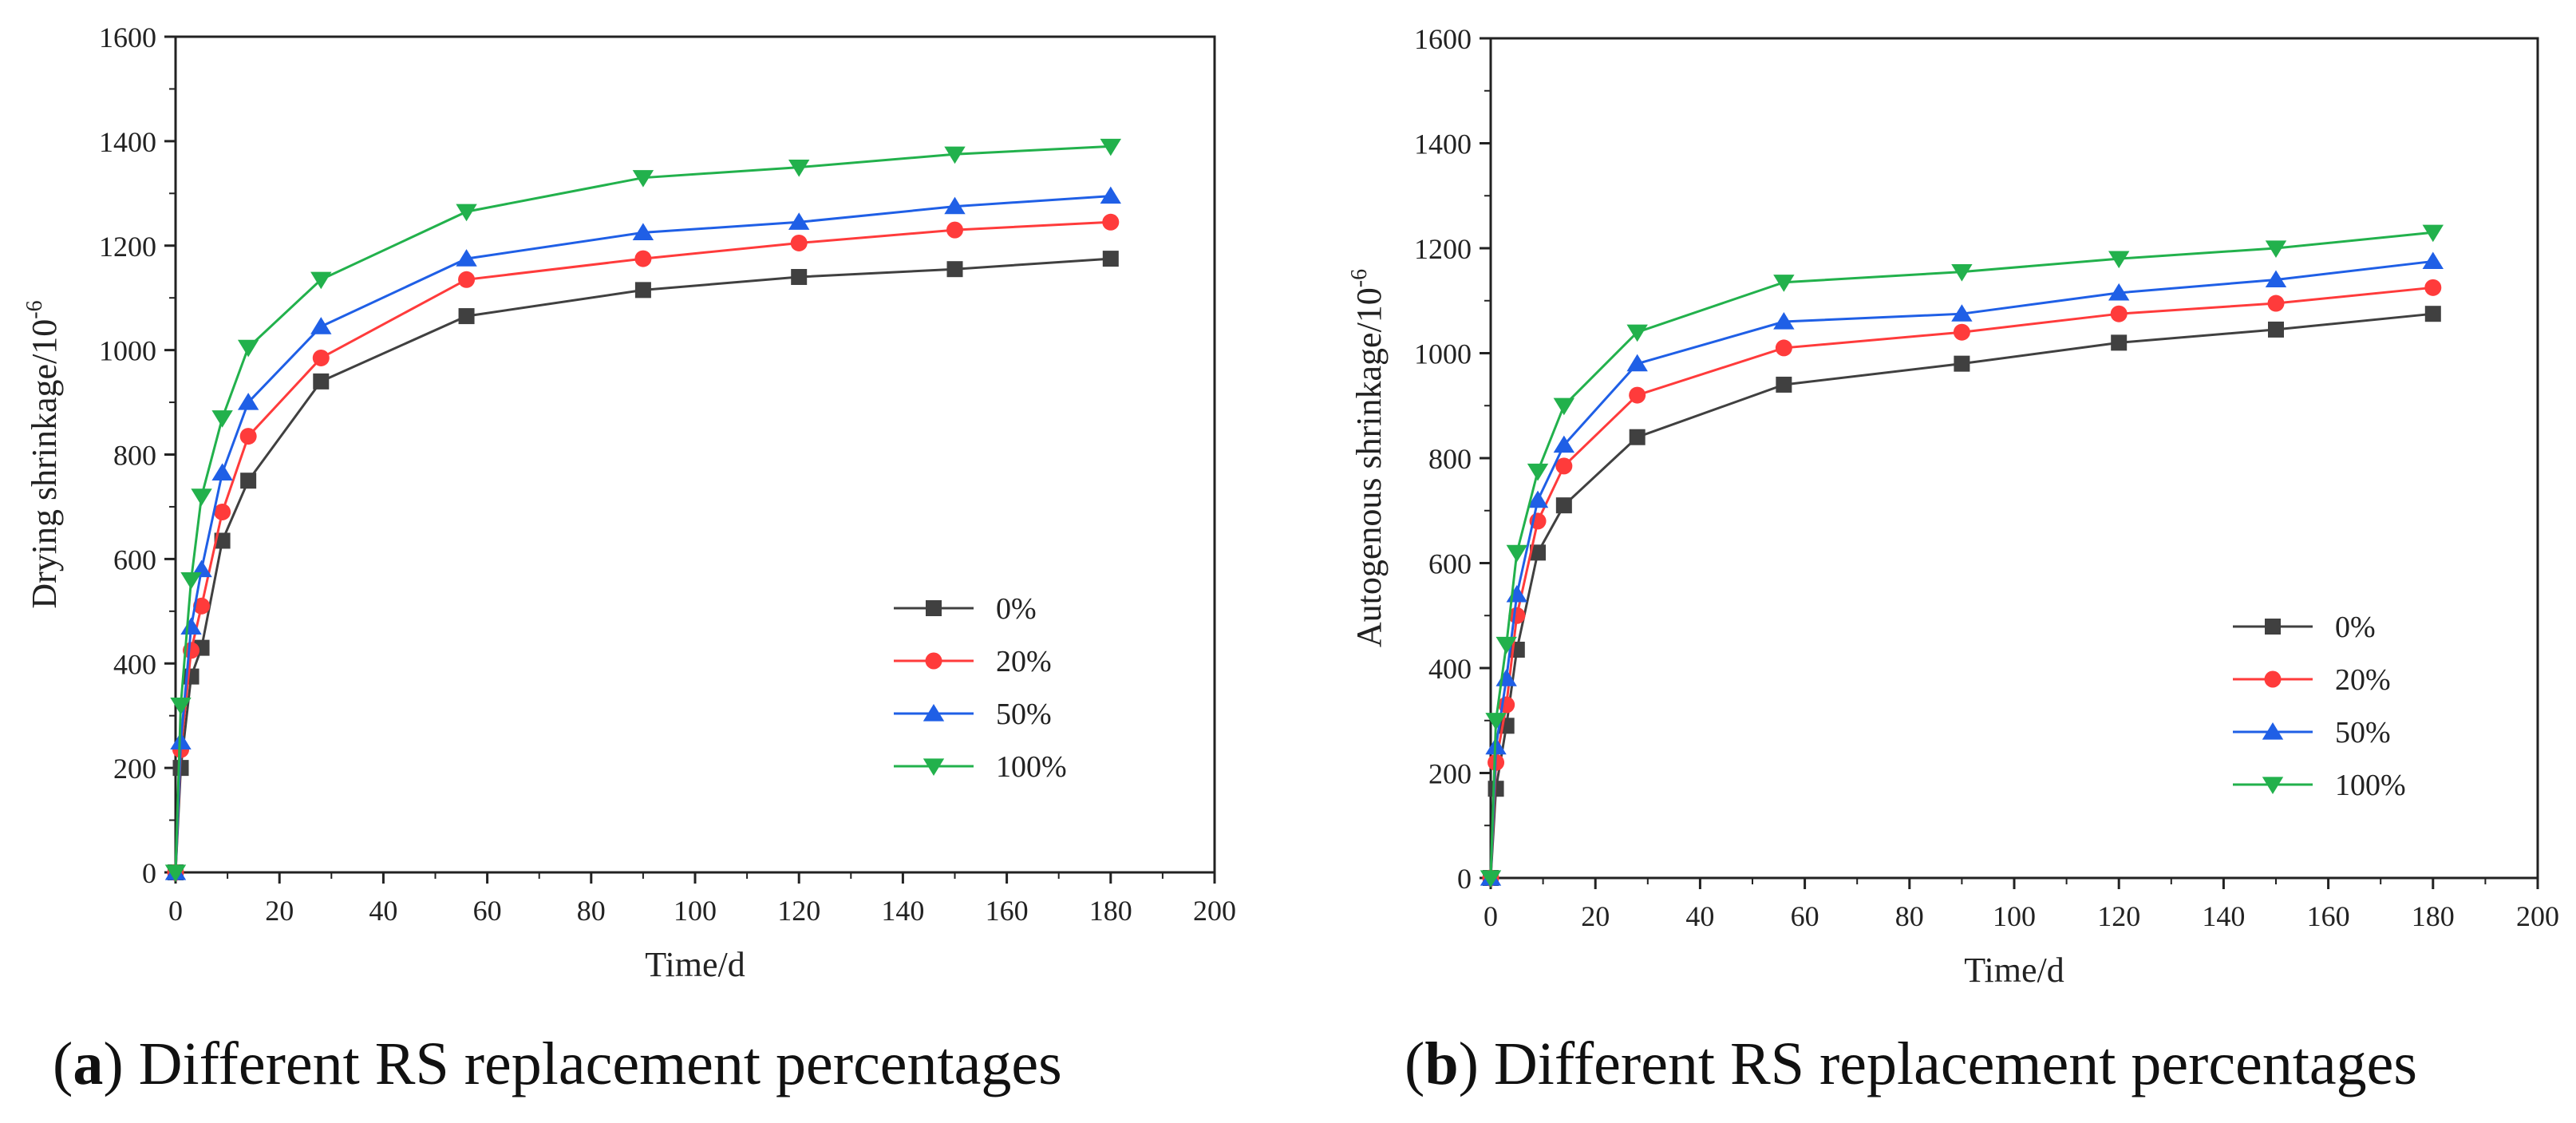  What do you see at coordinates (127, 351) in the screenshot?
I see `chart-a-y-tick-label: 1000` at bounding box center [127, 351].